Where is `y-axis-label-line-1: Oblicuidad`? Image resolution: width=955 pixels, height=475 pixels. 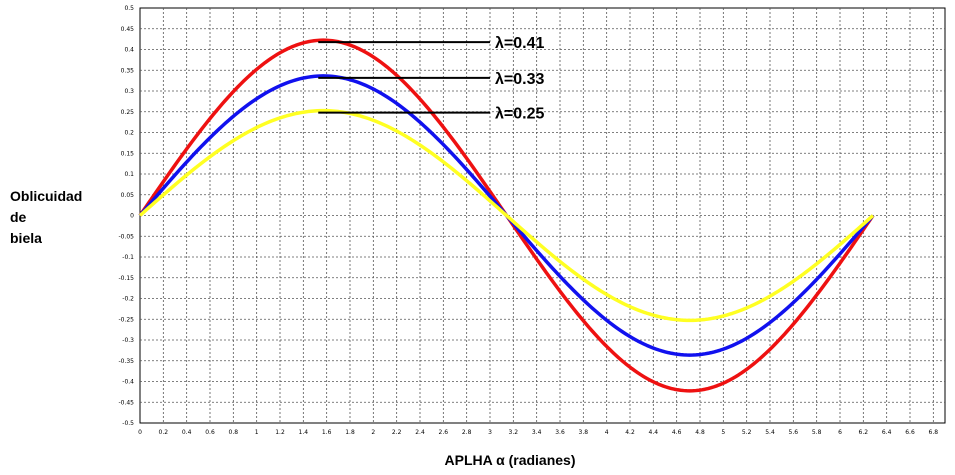 y-axis-label-line-1: Oblicuidad is located at coordinates (46, 196).